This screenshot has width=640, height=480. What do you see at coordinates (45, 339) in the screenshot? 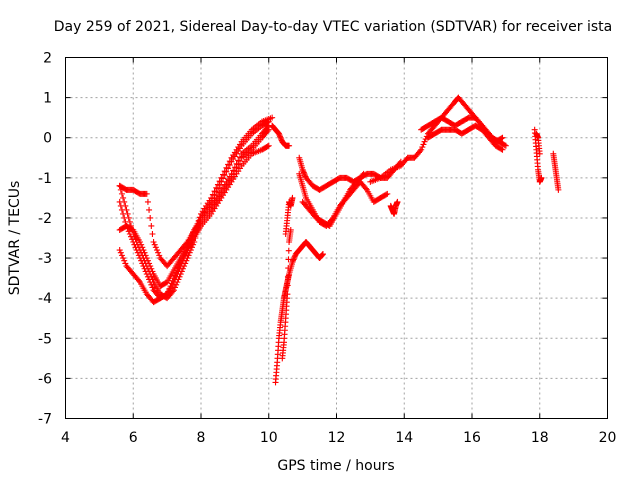
I see `y-tick-label: -5` at bounding box center [45, 339].